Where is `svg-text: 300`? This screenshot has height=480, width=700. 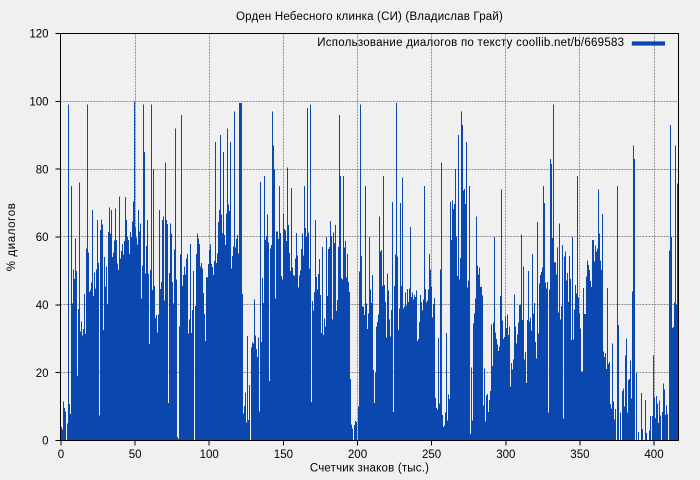
svg-text: 300 is located at coordinates (505, 455).